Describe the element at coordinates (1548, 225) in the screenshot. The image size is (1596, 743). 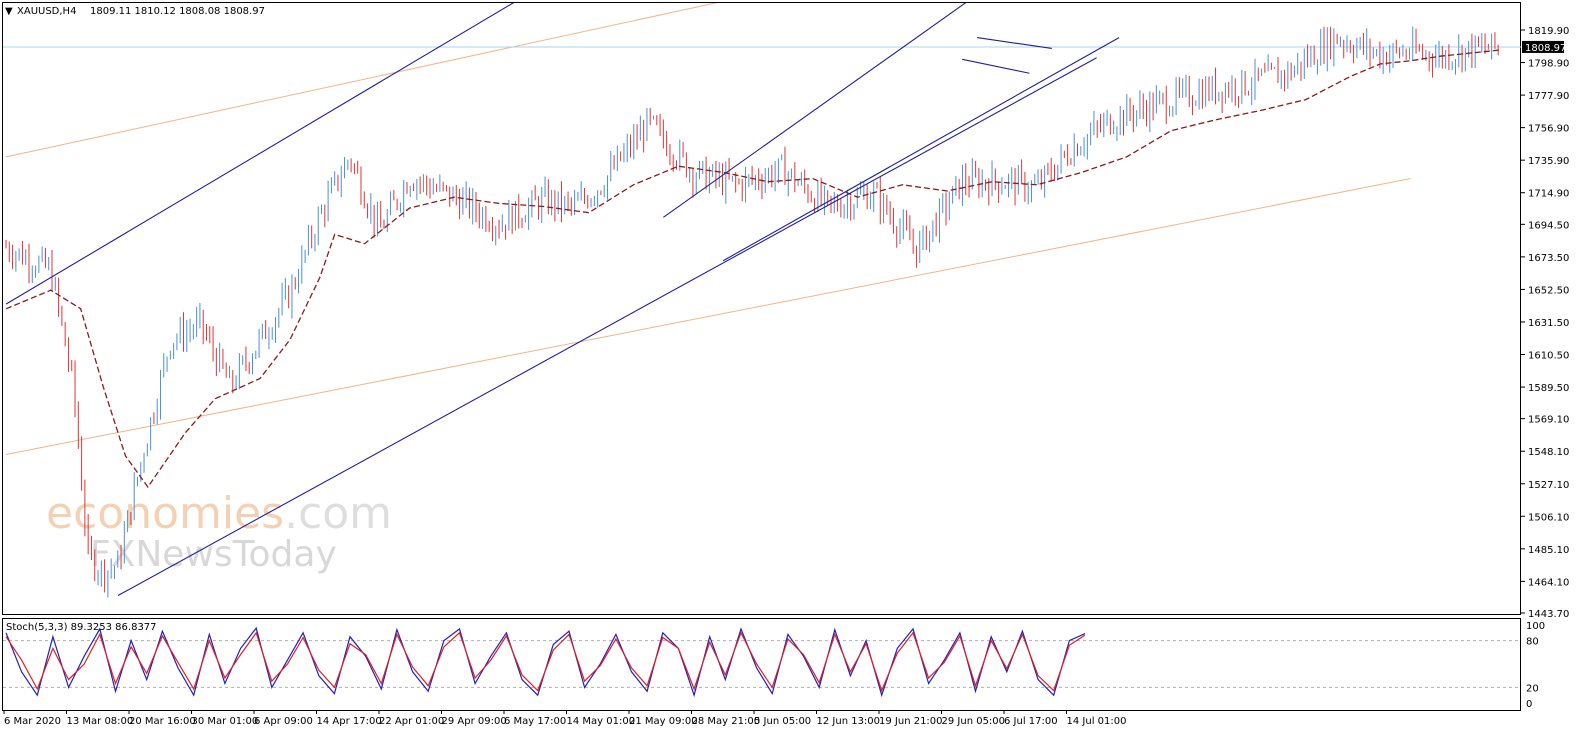
I see `price-tick-label: 1694.50` at that location.